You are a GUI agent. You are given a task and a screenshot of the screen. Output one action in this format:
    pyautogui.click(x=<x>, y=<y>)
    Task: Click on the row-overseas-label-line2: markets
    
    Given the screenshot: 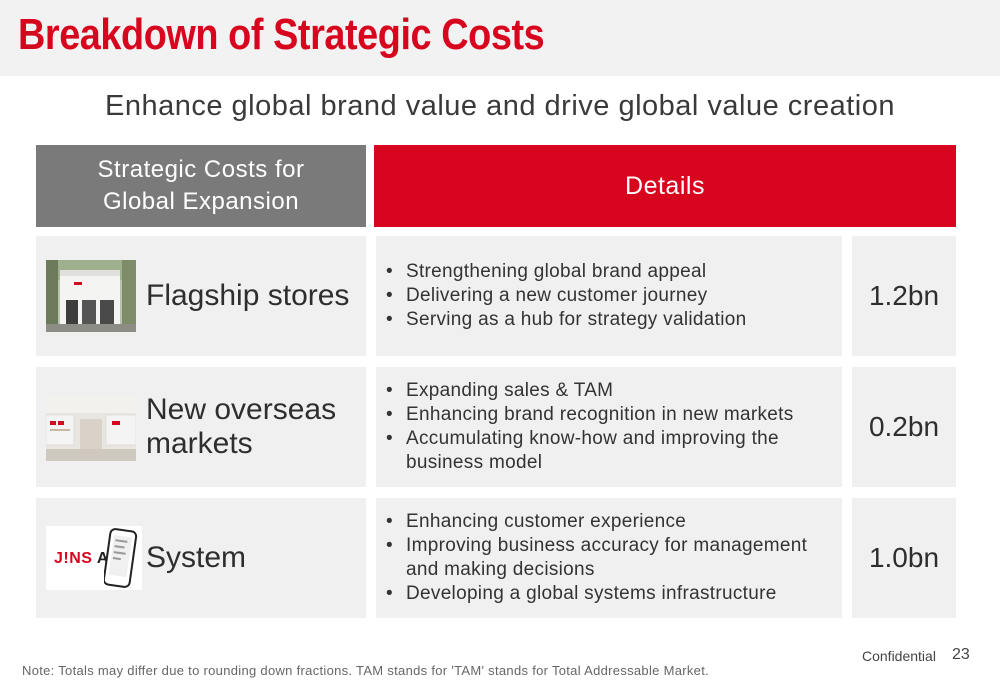 What is the action you would take?
    pyautogui.click(x=199, y=443)
    